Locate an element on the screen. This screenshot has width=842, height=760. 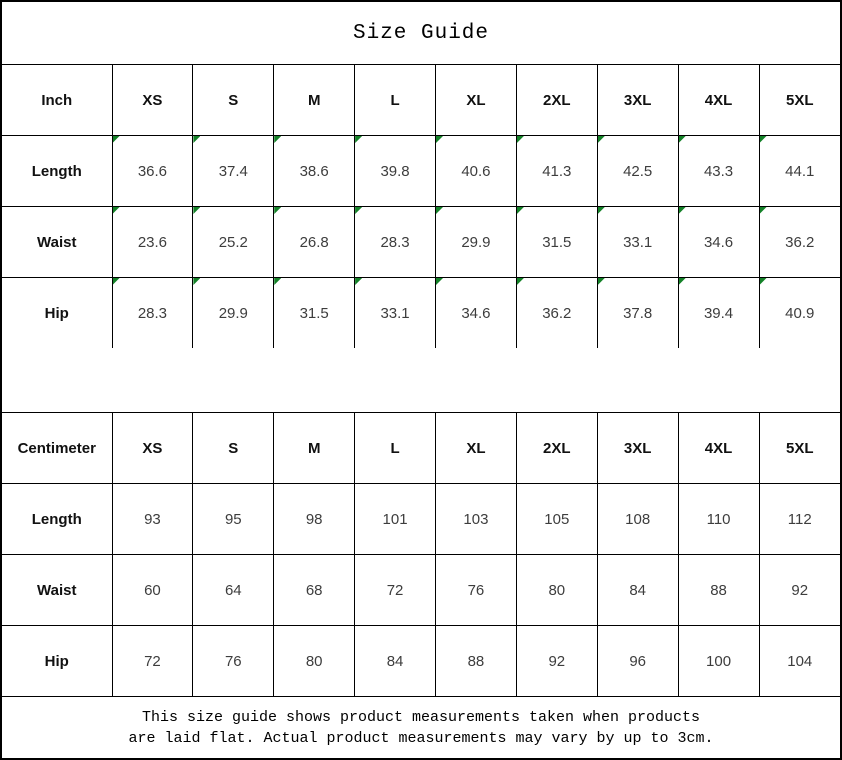
value-cell: 37.4 is located at coordinates (233, 171).